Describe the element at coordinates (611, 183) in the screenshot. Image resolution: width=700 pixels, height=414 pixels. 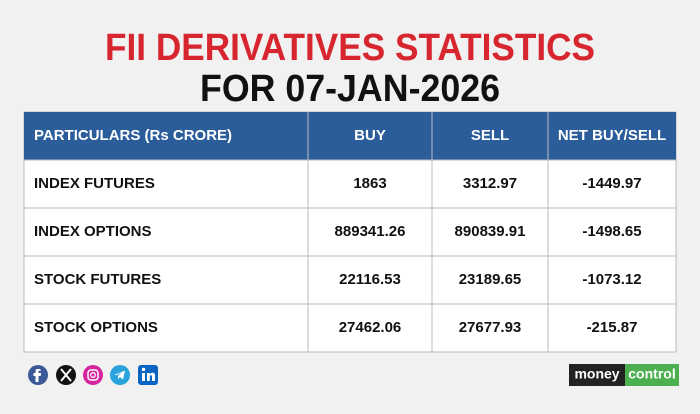
I see `table-cell: -1449.97` at that location.